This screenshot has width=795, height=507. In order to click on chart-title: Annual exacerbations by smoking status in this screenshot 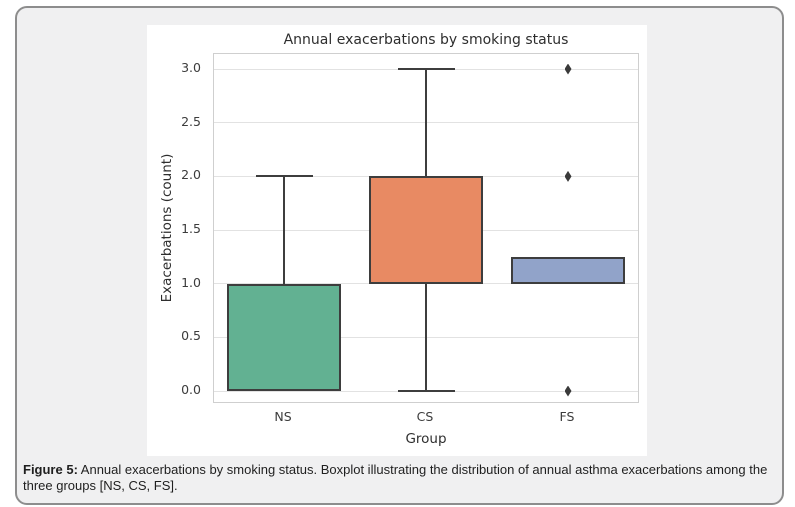, I will do `click(426, 40)`.